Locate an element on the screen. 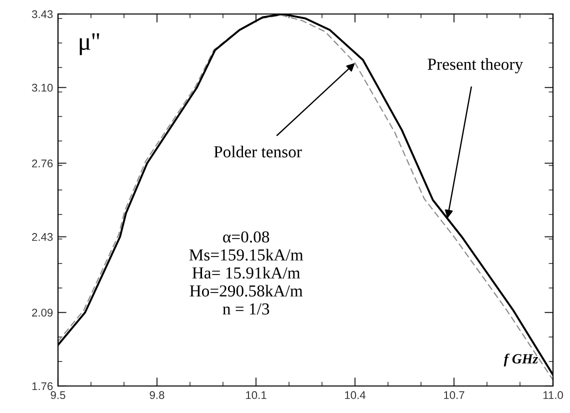 The width and height of the screenshot is (570, 413). y-tick-label: 1.76 is located at coordinates (42, 386).